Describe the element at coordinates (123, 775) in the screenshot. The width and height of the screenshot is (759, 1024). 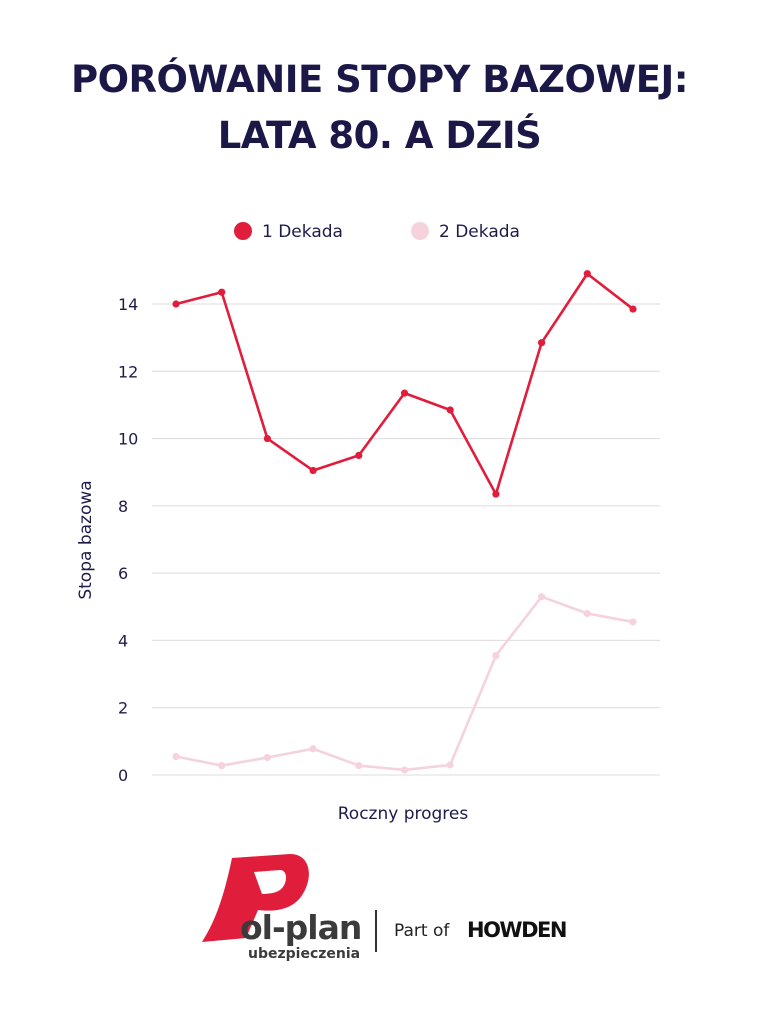
I see `y-tick-label: 0` at that location.